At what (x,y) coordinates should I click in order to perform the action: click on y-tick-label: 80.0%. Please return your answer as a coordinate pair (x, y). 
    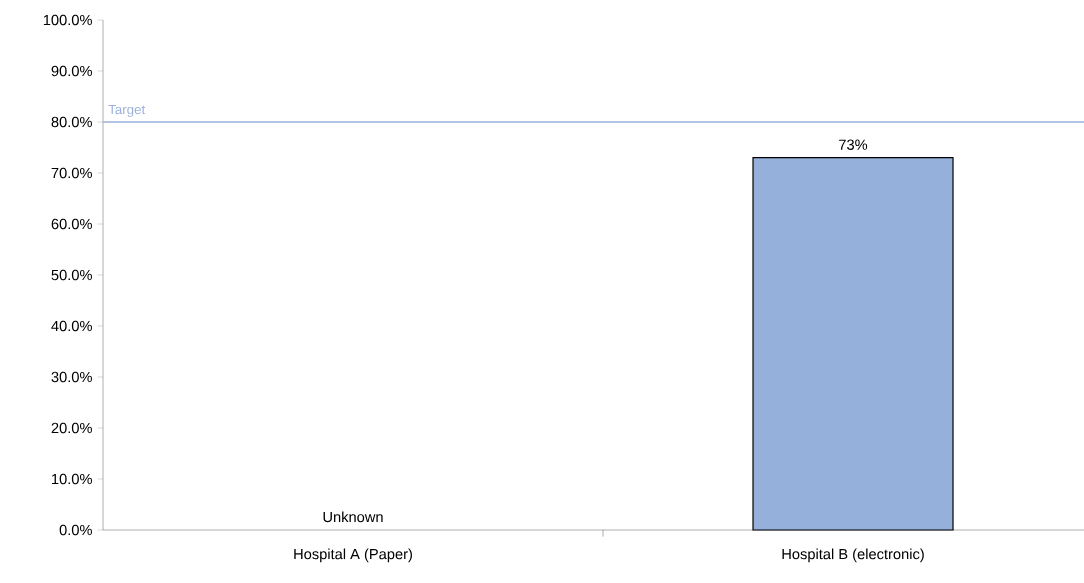
    Looking at the image, I should click on (71, 122).